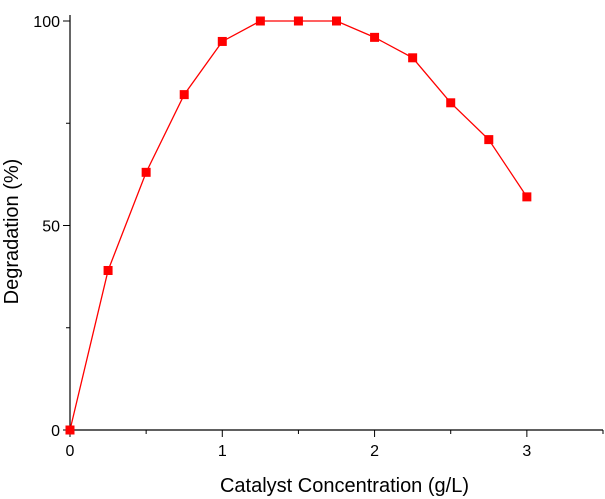  Describe the element at coordinates (51, 227) in the screenshot. I see `y-tick-label: 50` at that location.